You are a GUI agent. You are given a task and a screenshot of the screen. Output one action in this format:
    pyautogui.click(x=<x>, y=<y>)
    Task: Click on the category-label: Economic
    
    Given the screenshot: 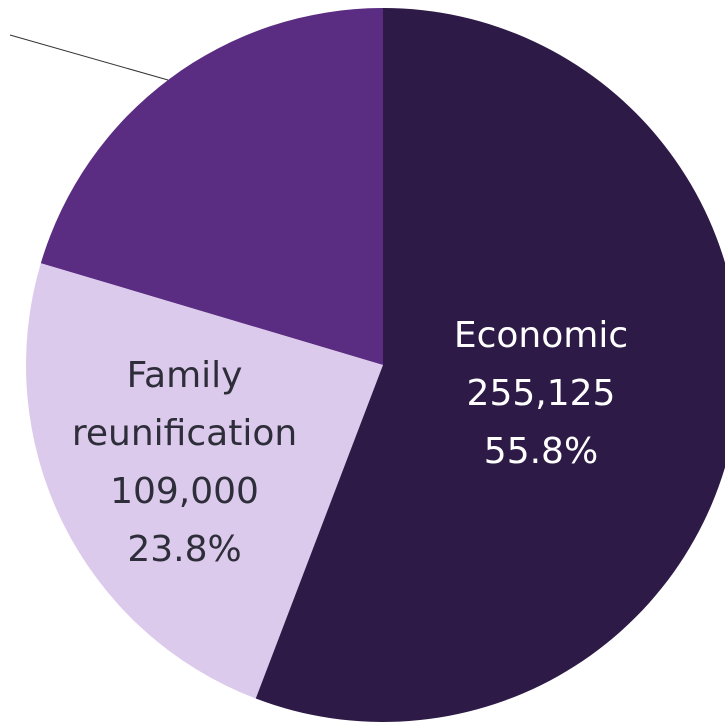 What is the action you would take?
    pyautogui.click(x=541, y=336)
    